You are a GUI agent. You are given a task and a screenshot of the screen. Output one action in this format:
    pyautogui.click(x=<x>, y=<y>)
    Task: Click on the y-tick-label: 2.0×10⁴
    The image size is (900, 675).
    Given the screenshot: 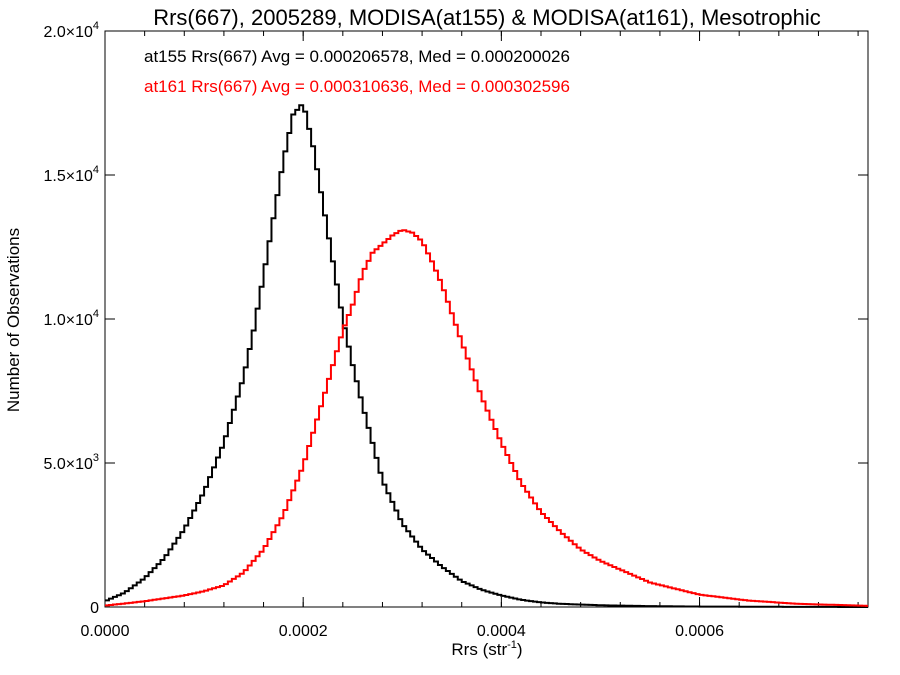 What is the action you would take?
    pyautogui.click(x=71, y=30)
    